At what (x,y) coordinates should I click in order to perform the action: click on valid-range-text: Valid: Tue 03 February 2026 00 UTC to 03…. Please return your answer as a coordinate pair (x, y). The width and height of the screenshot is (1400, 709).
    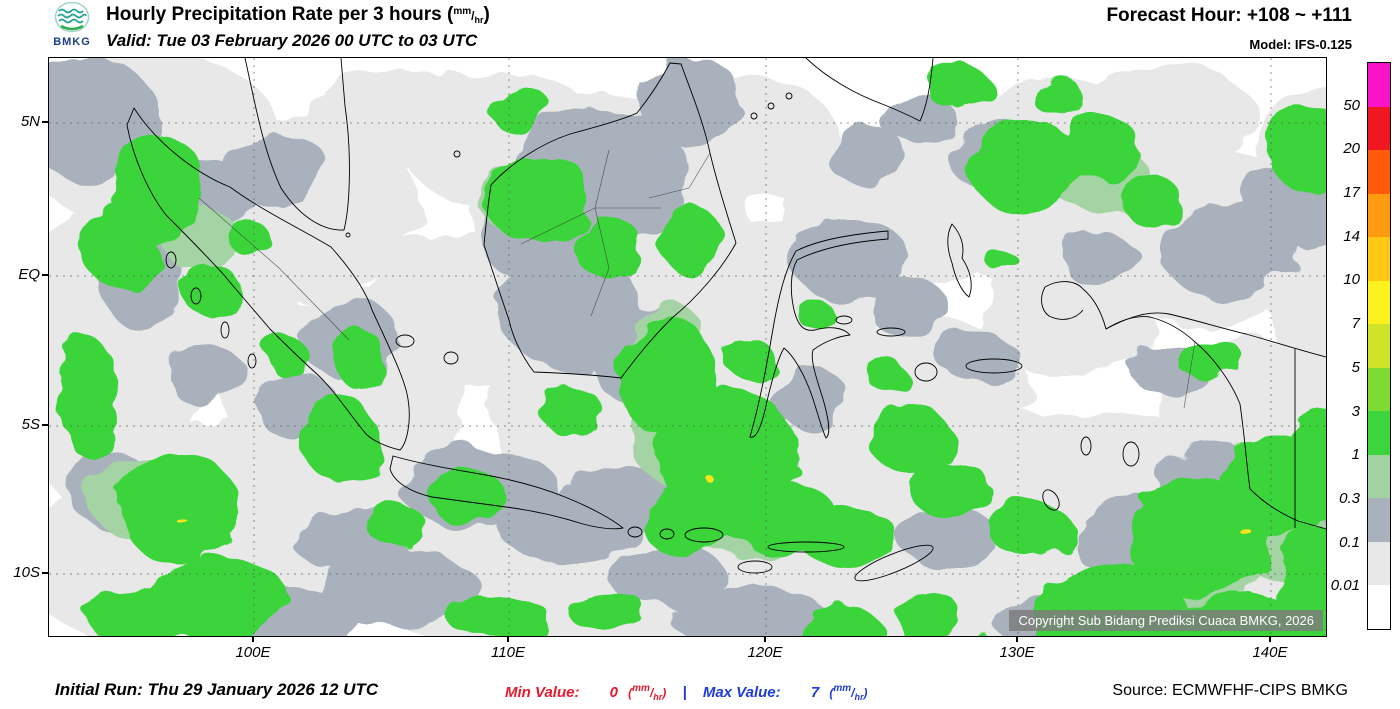
    Looking at the image, I should click on (292, 40).